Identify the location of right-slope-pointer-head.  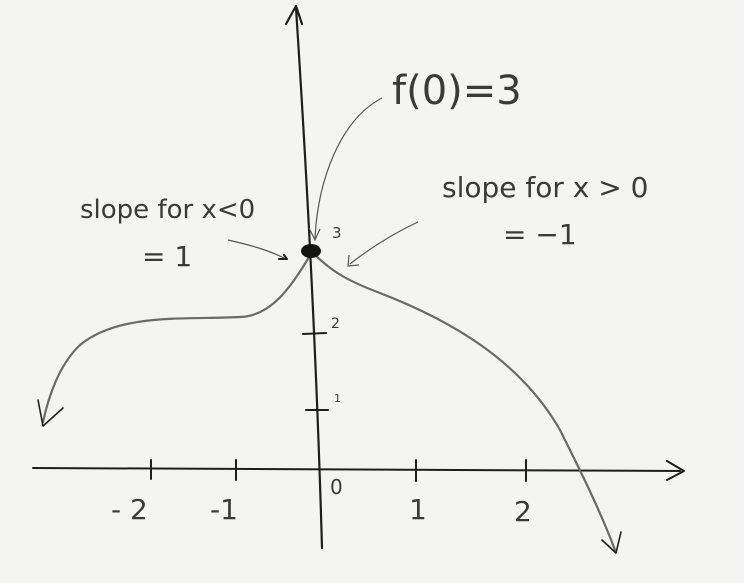
(353, 260).